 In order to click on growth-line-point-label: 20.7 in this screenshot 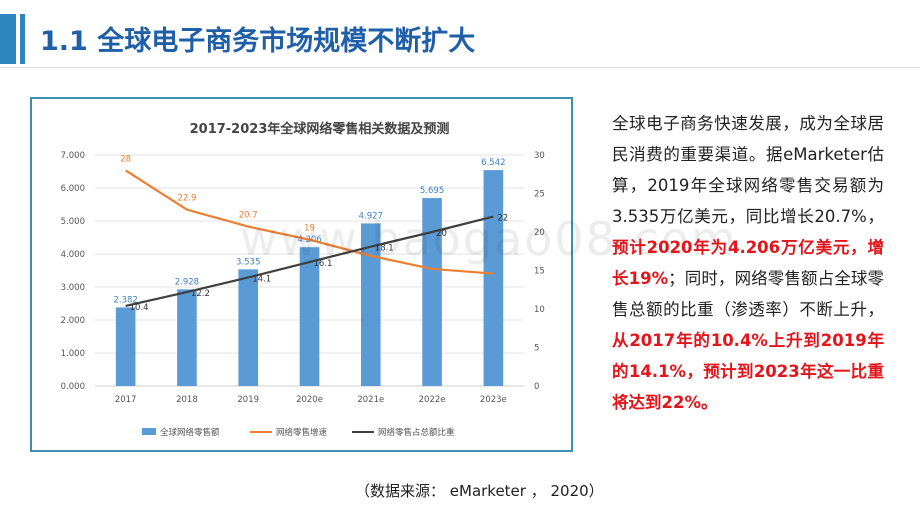, I will do `click(248, 216)`.